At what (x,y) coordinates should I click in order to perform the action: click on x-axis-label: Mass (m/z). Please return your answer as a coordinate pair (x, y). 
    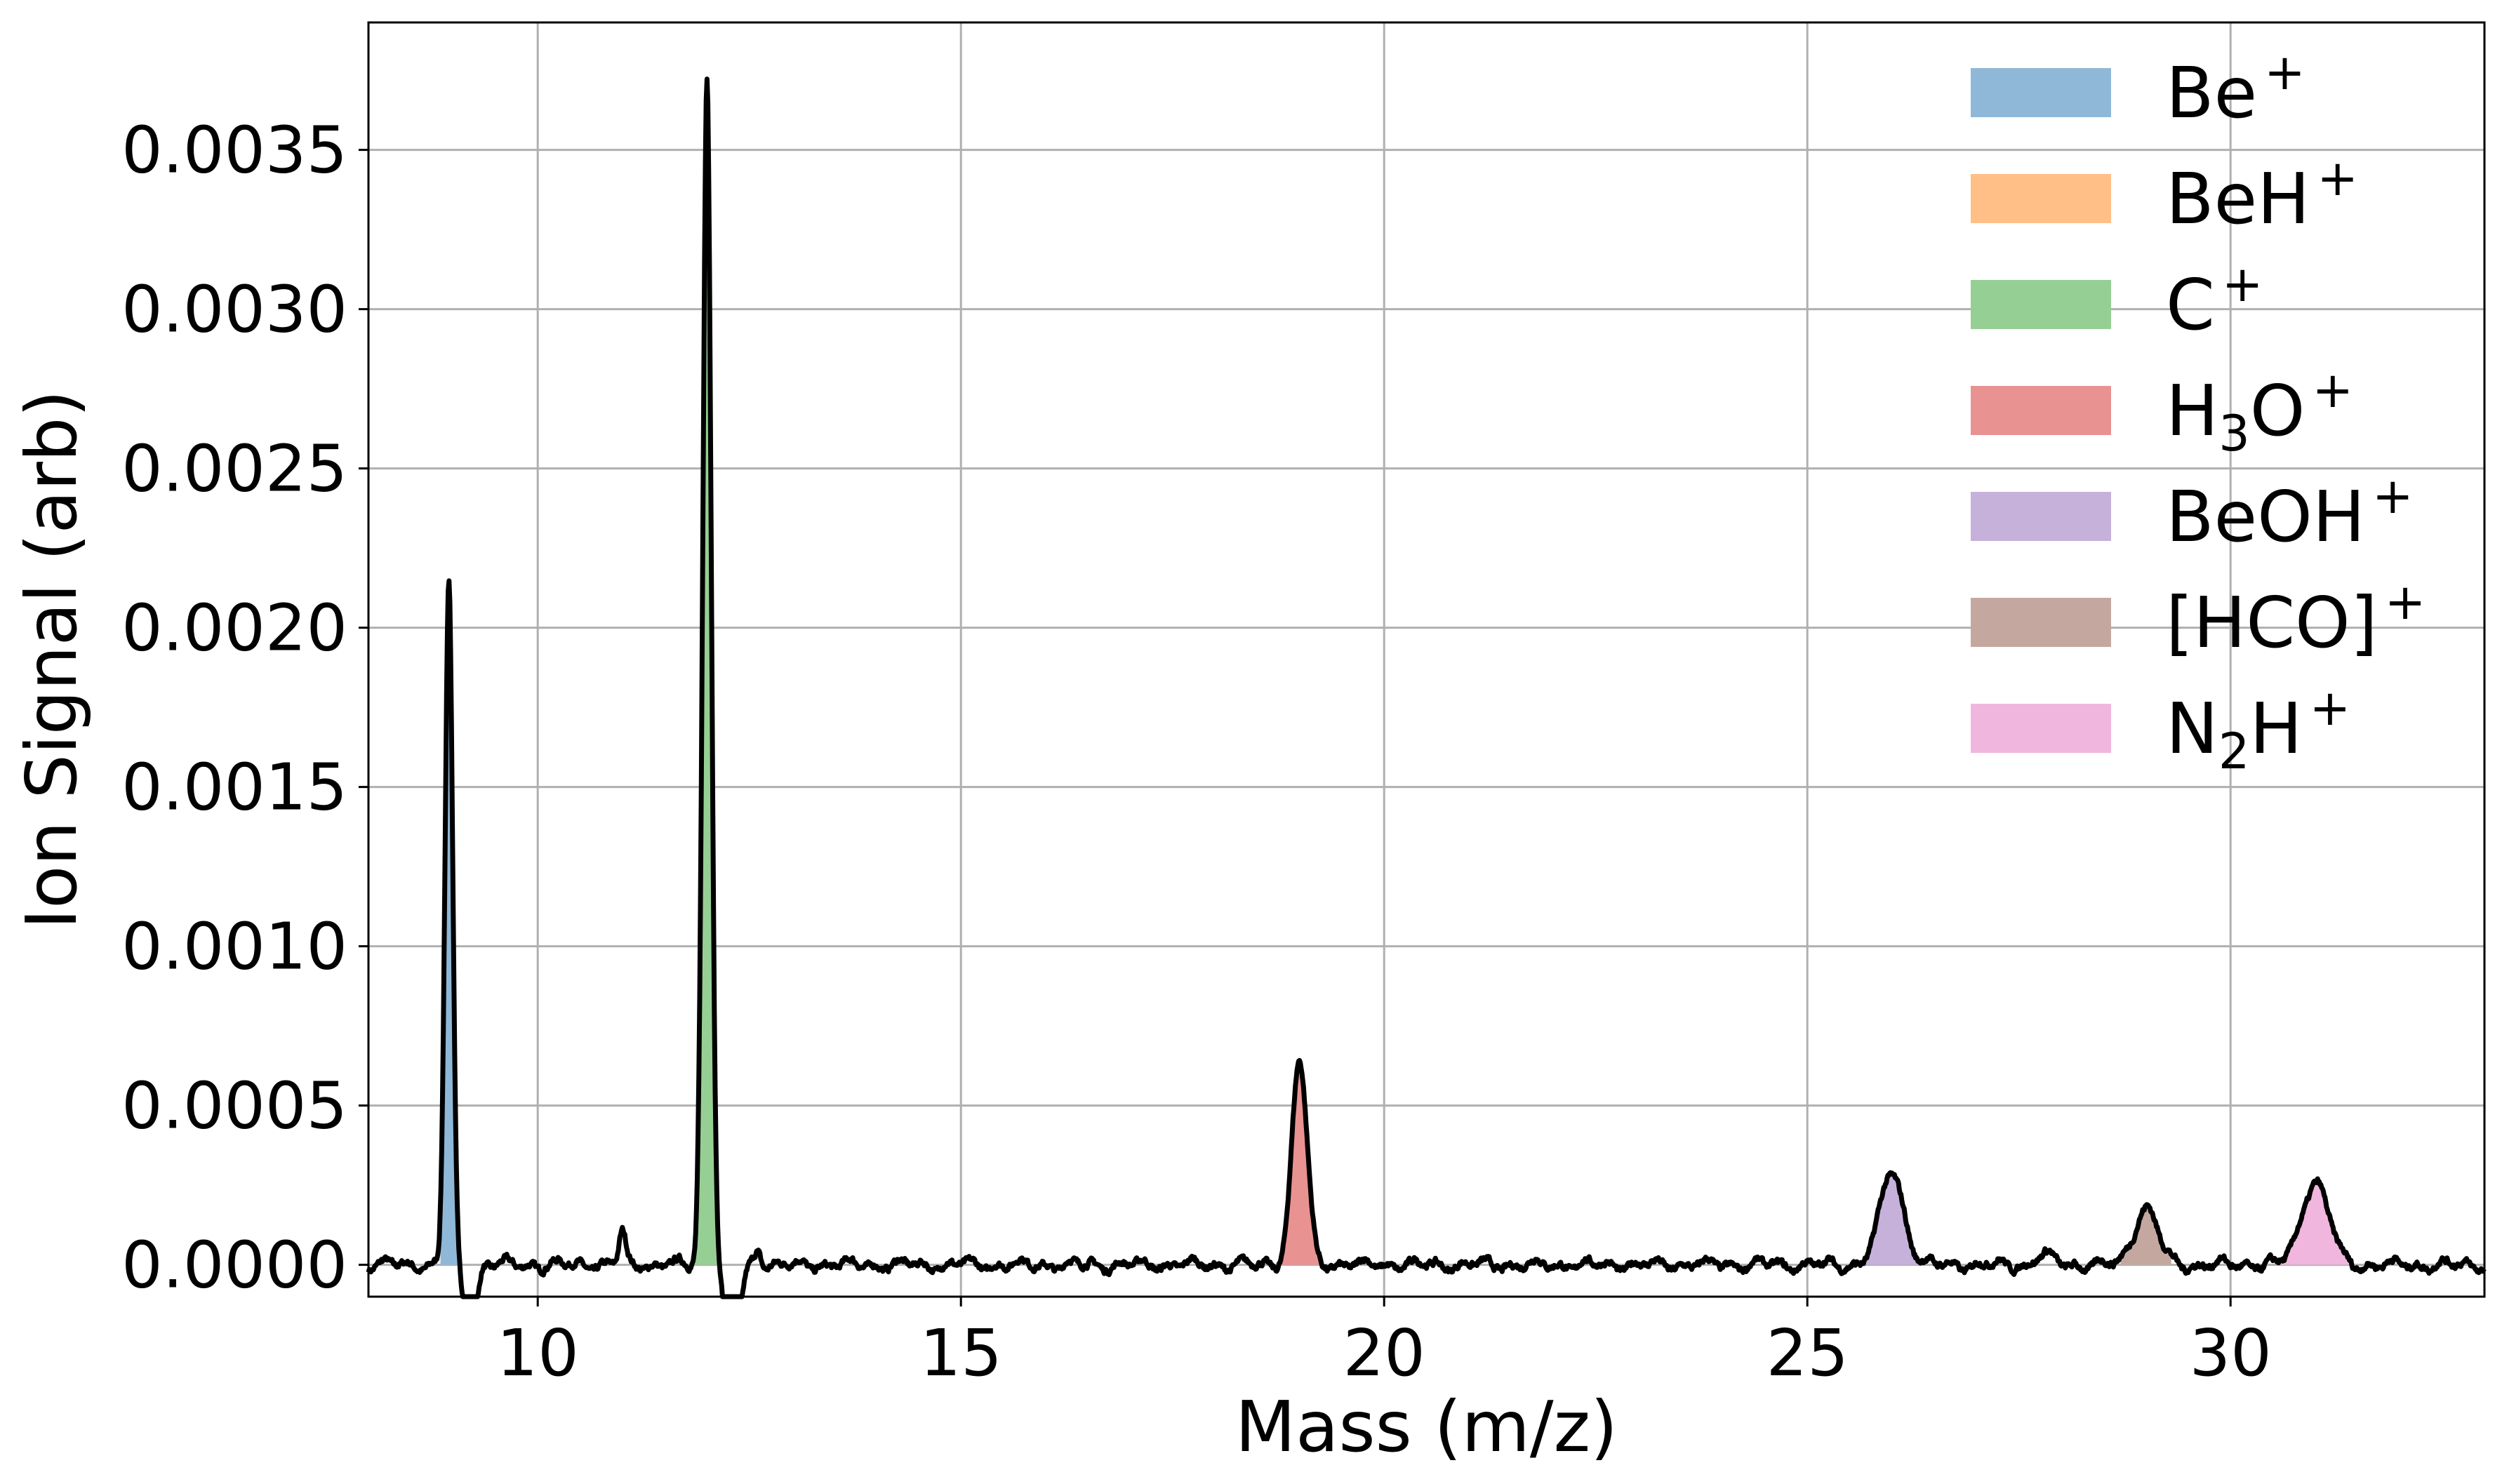
    Looking at the image, I should click on (1426, 1427).